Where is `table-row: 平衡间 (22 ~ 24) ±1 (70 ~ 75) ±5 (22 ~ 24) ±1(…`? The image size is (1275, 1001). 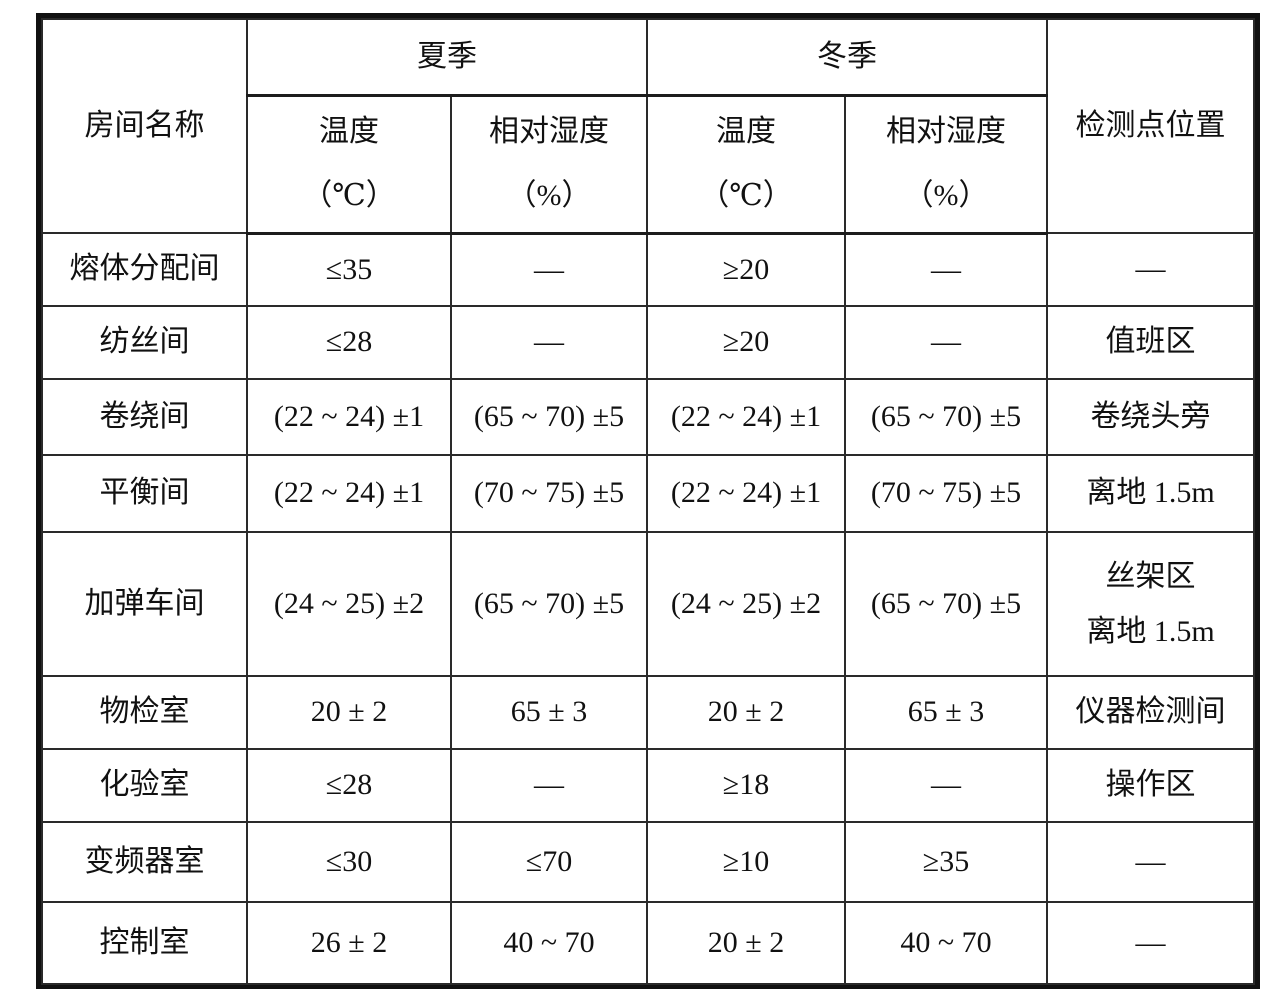
table-row: 平衡间 (22 ~ 24) ±1 (70 ~ 75) ±5 (22 ~ 24) ±1(… is located at coordinates (648, 493).